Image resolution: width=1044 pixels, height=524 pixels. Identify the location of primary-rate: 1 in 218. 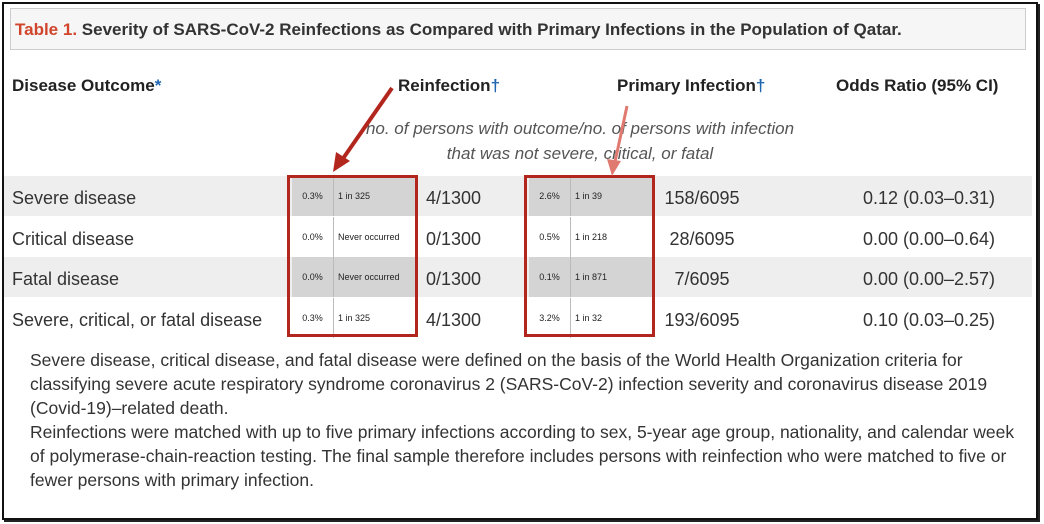
(612, 236).